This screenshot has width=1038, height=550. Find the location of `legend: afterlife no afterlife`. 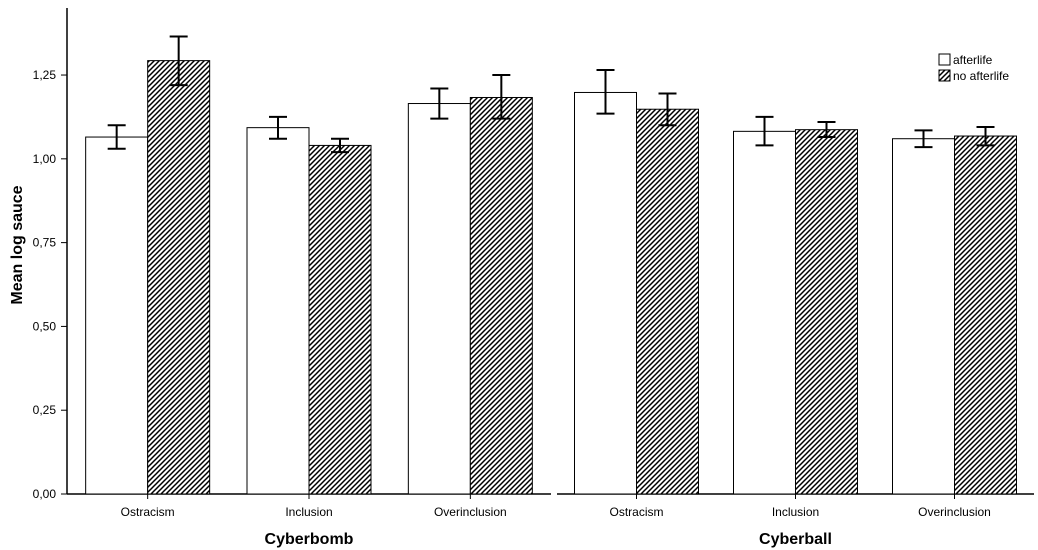

legend: afterlife no afterlife is located at coordinates (973, 68).